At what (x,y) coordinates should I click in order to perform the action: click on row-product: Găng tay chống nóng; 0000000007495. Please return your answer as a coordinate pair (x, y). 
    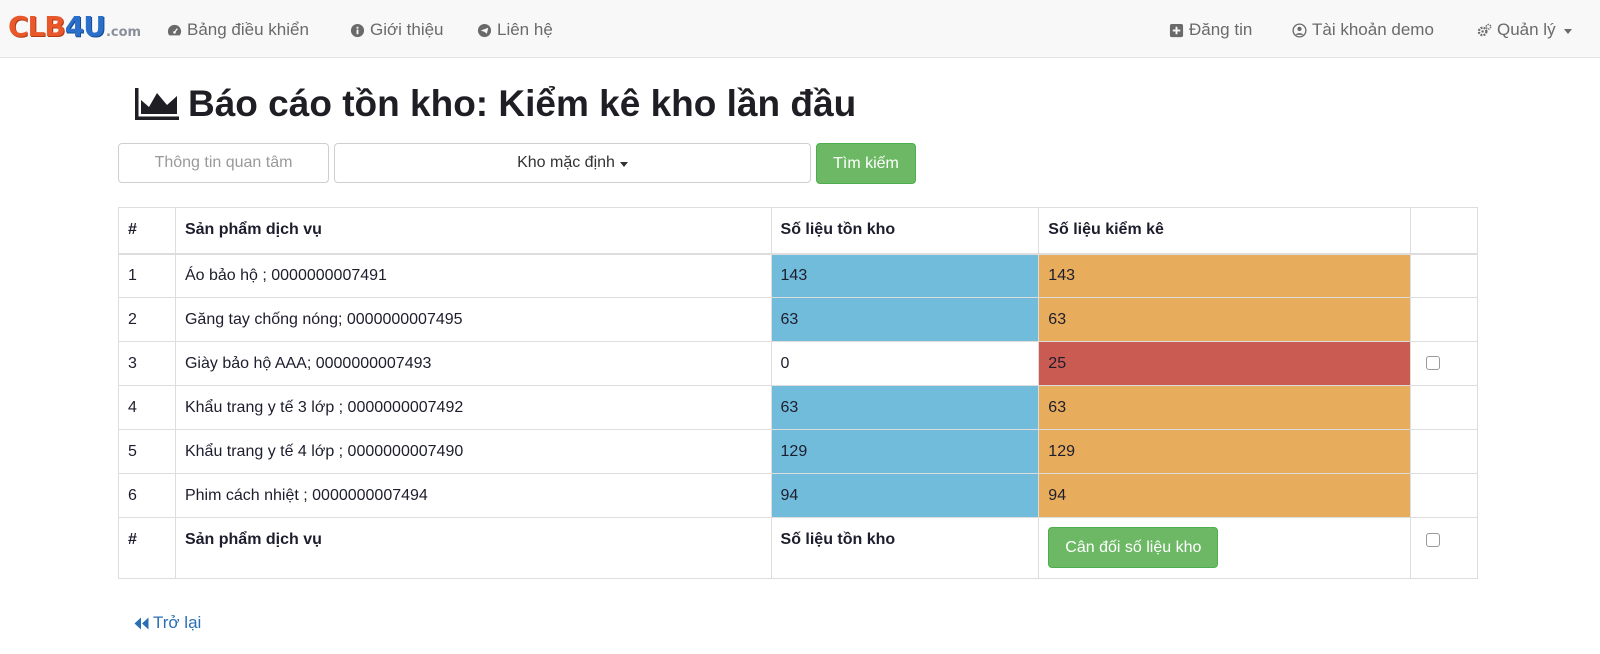
    Looking at the image, I should click on (473, 319).